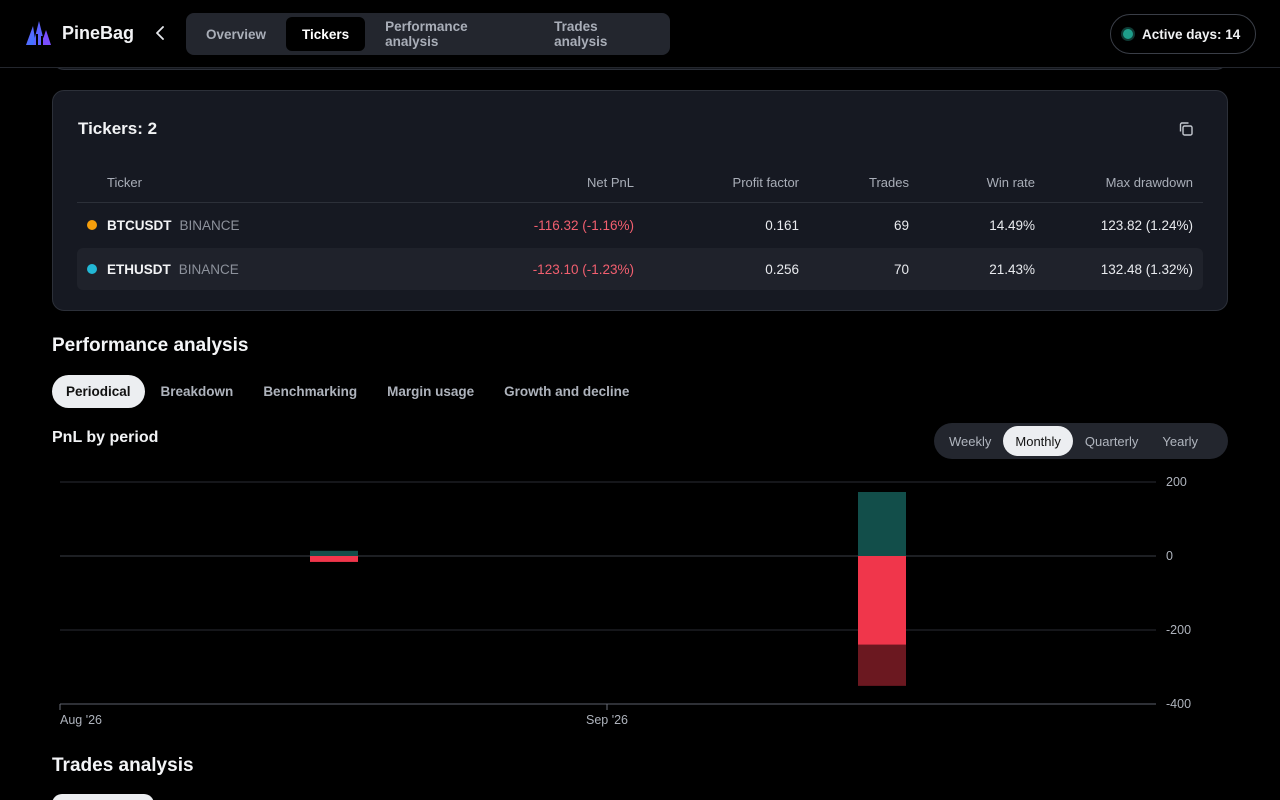  I want to click on active-days-badge: Active days: 14, so click(1183, 34).